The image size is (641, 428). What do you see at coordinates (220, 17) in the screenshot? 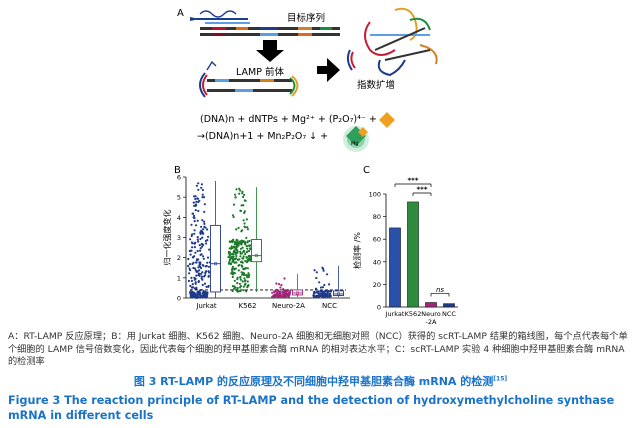
I see `primer-strand-icon` at bounding box center [220, 17].